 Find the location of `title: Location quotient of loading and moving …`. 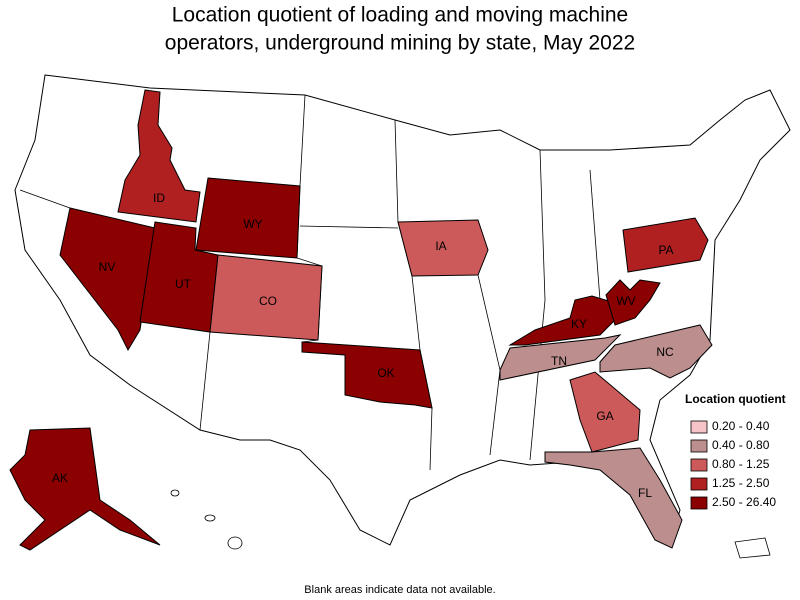

title: Location quotient of loading and moving … is located at coordinates (400, 15).